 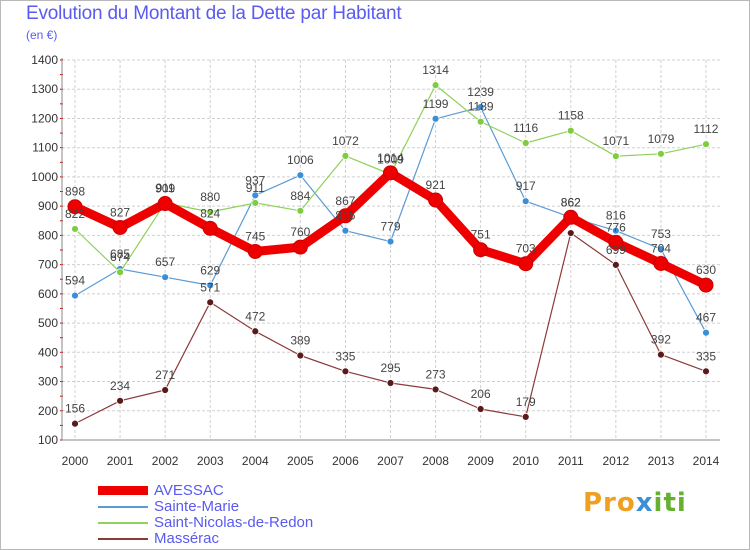 What do you see at coordinates (255, 188) in the screenshot?
I see `data-label-saint-nicolas-de-redon: 911` at bounding box center [255, 188].